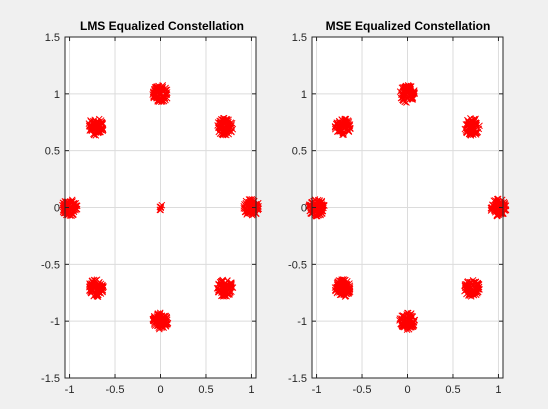 Image resolution: width=548 pixels, height=409 pixels. What do you see at coordinates (55, 322) in the screenshot?
I see `lms-y-tick-label: -1` at bounding box center [55, 322].